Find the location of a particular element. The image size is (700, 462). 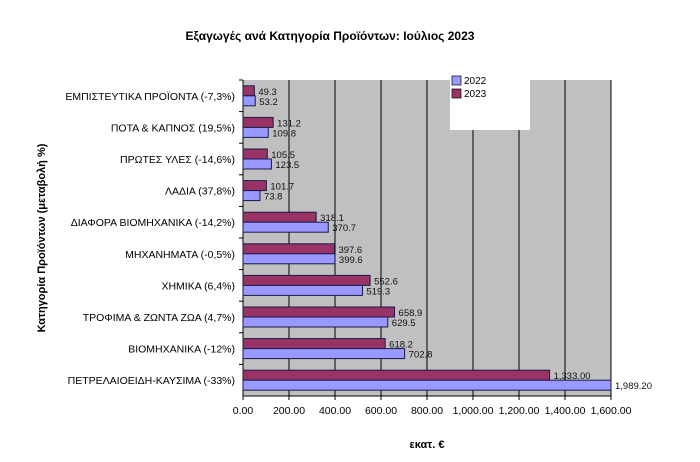

data-label-2023: 658.9 is located at coordinates (411, 313).